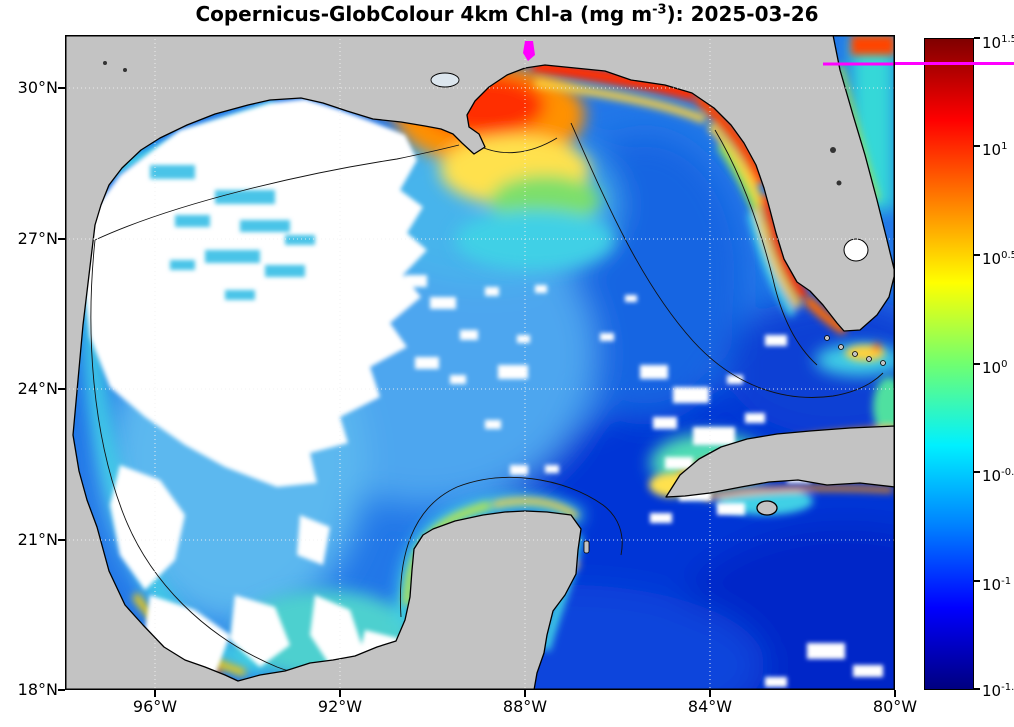  Describe the element at coordinates (155, 706) in the screenshot. I see `x-tick-96w: 96°W` at that location.